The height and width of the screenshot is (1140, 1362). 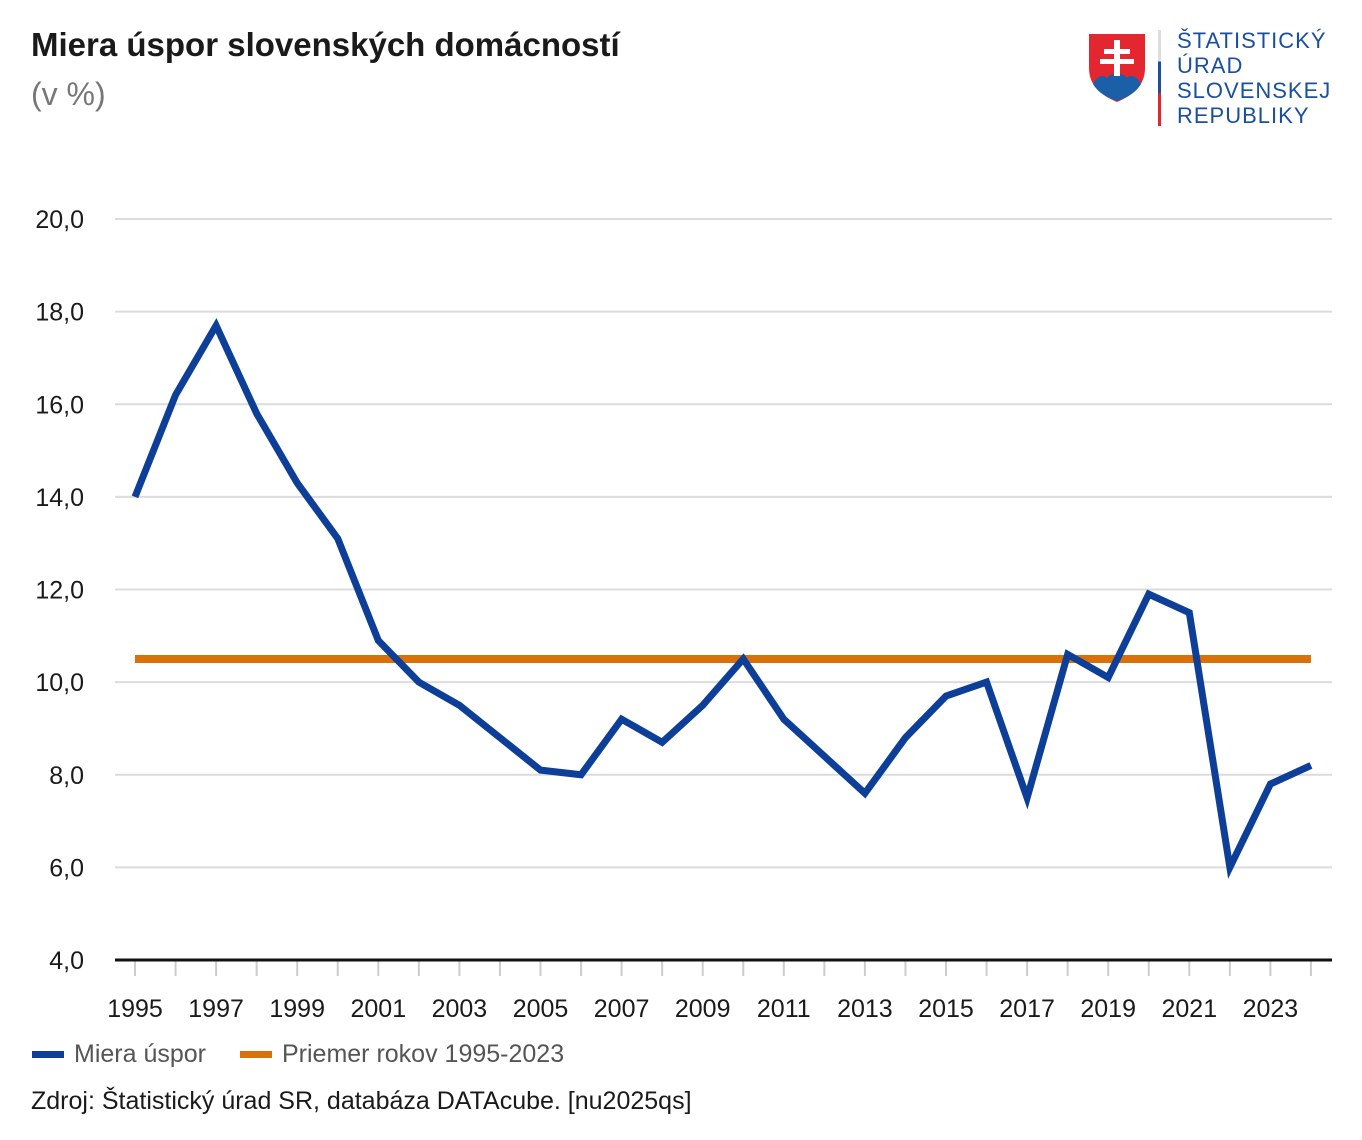 What do you see at coordinates (68, 94) in the screenshot?
I see `chart-subtitle: (v %)` at bounding box center [68, 94].